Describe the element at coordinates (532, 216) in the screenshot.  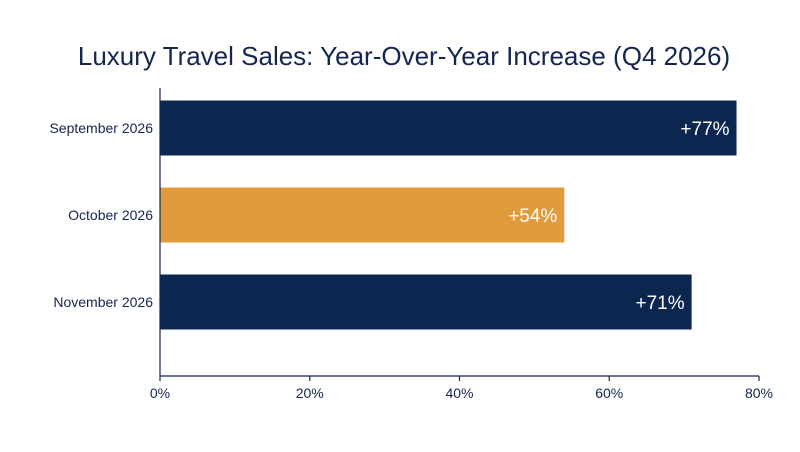
I see `data-label-1: +54%` at that location.